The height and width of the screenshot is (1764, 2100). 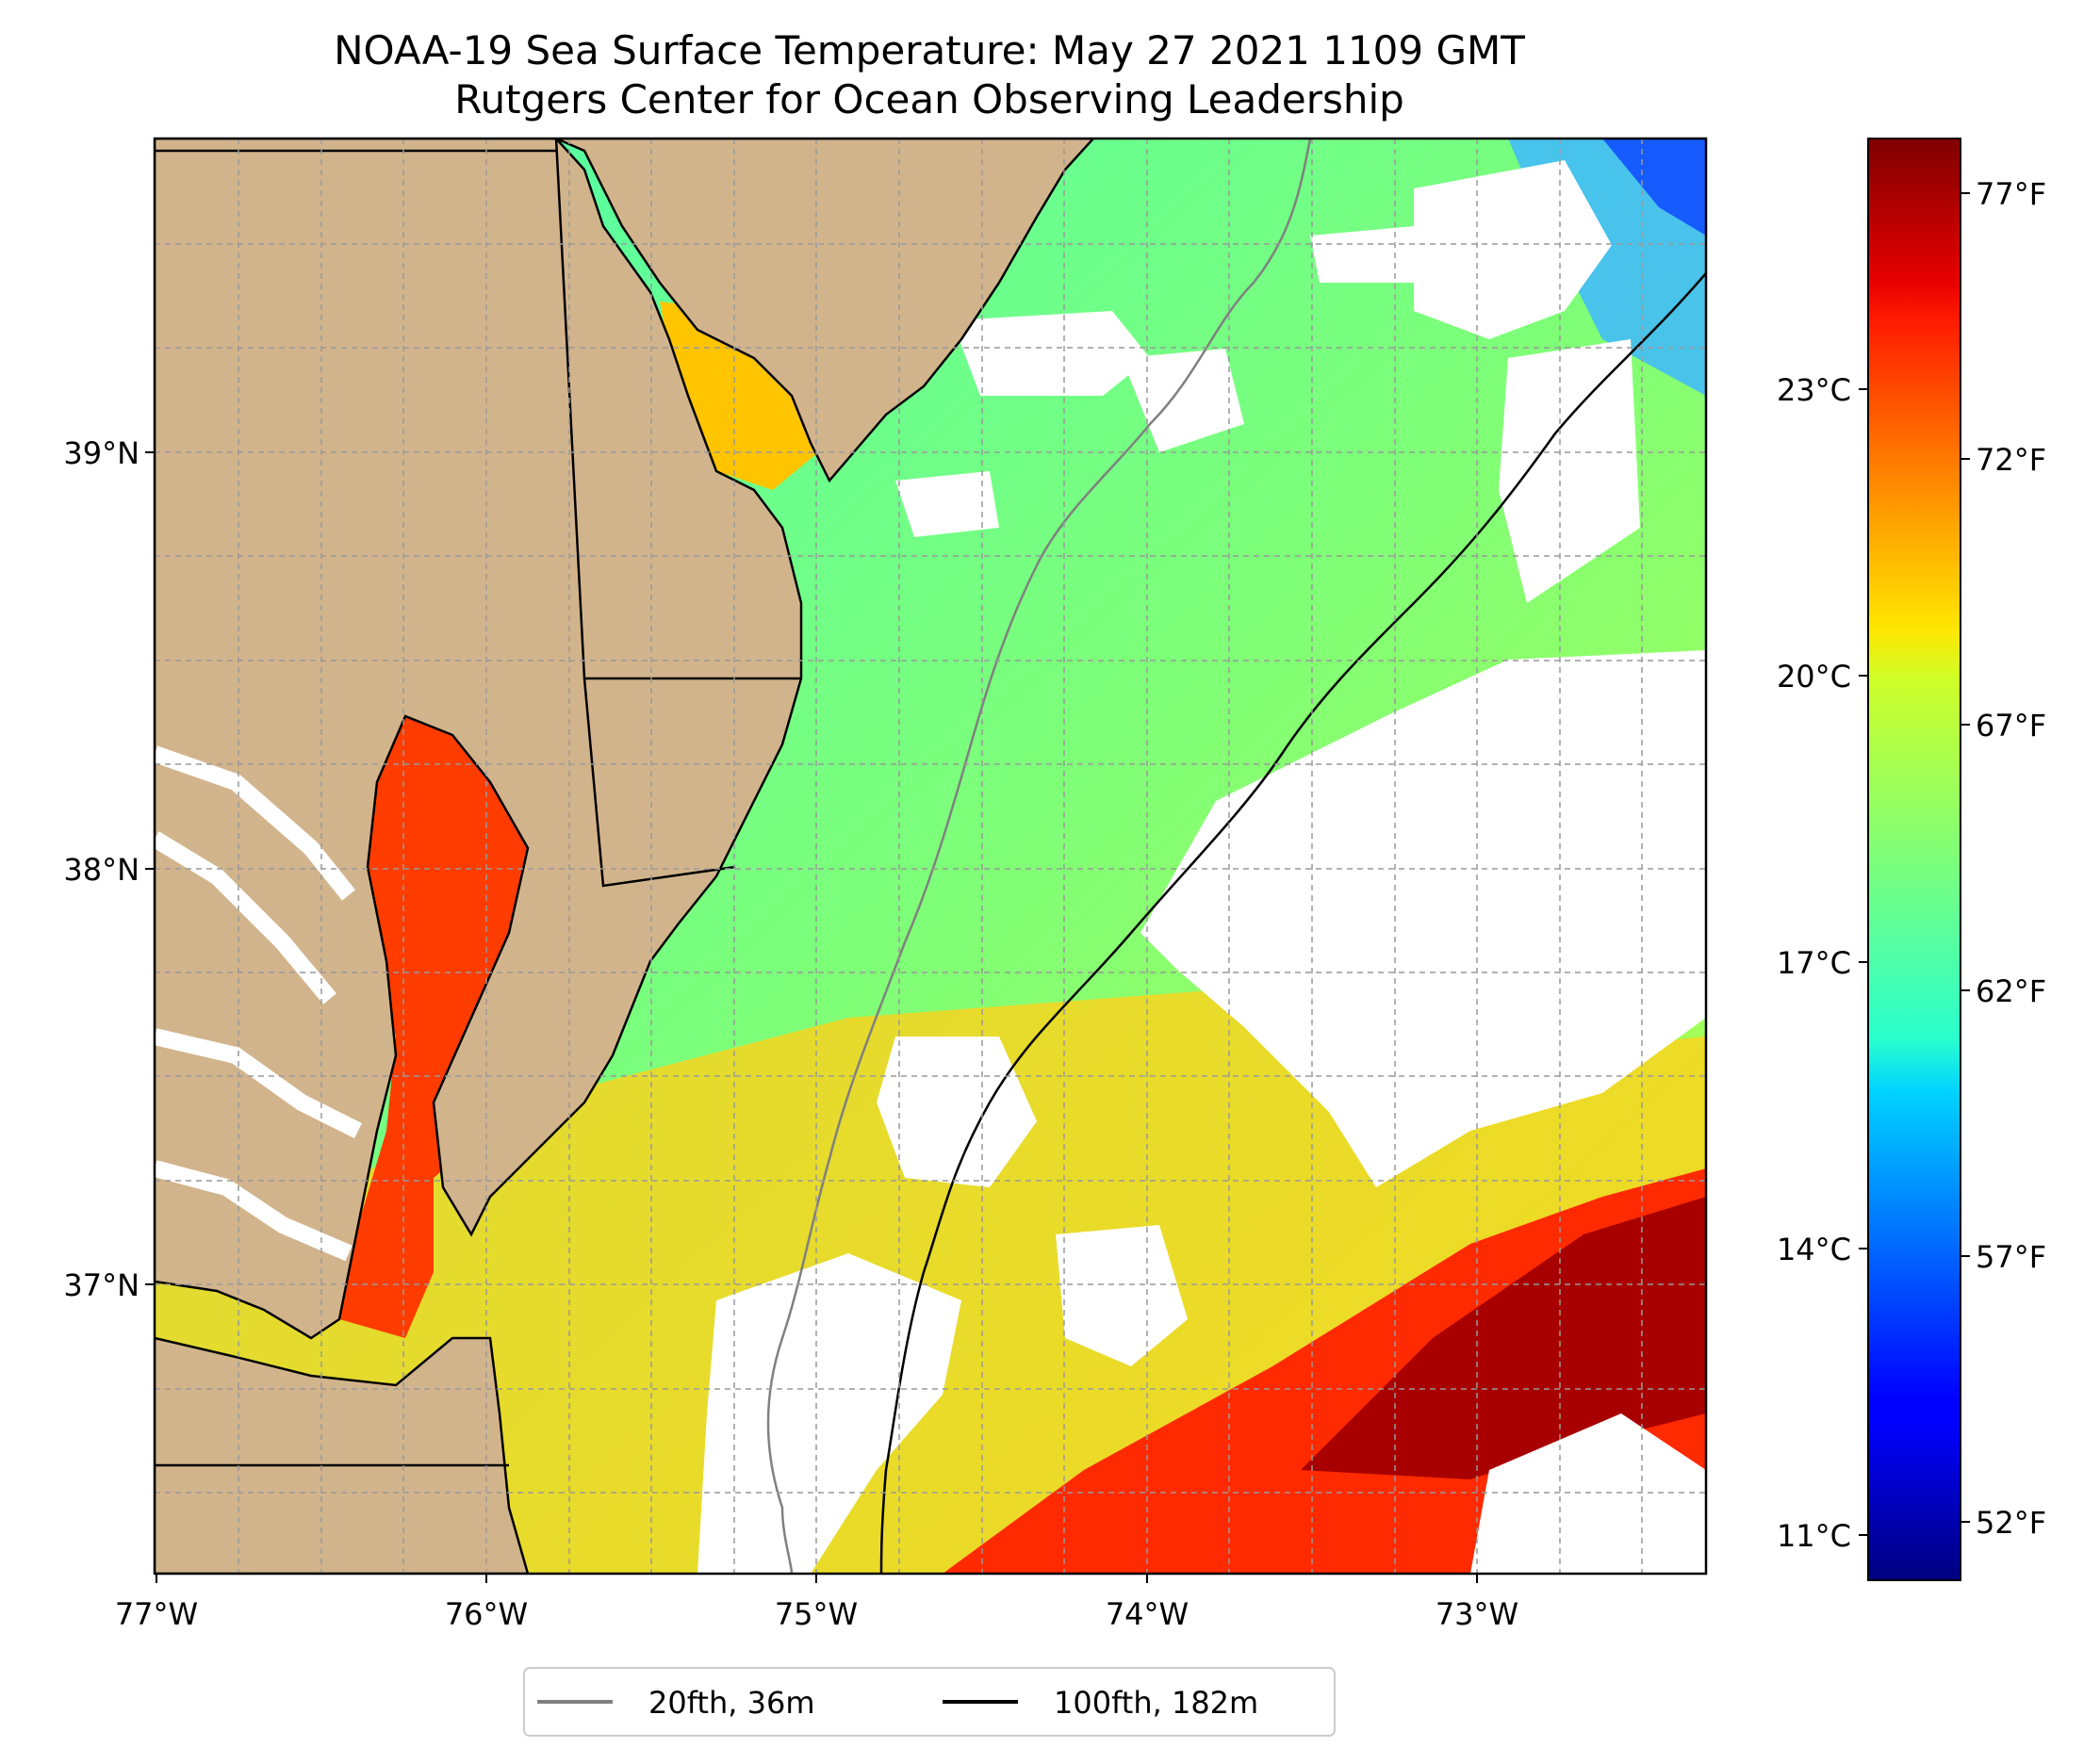 What do you see at coordinates (1914, 860) in the screenshot?
I see `colorbar` at bounding box center [1914, 860].